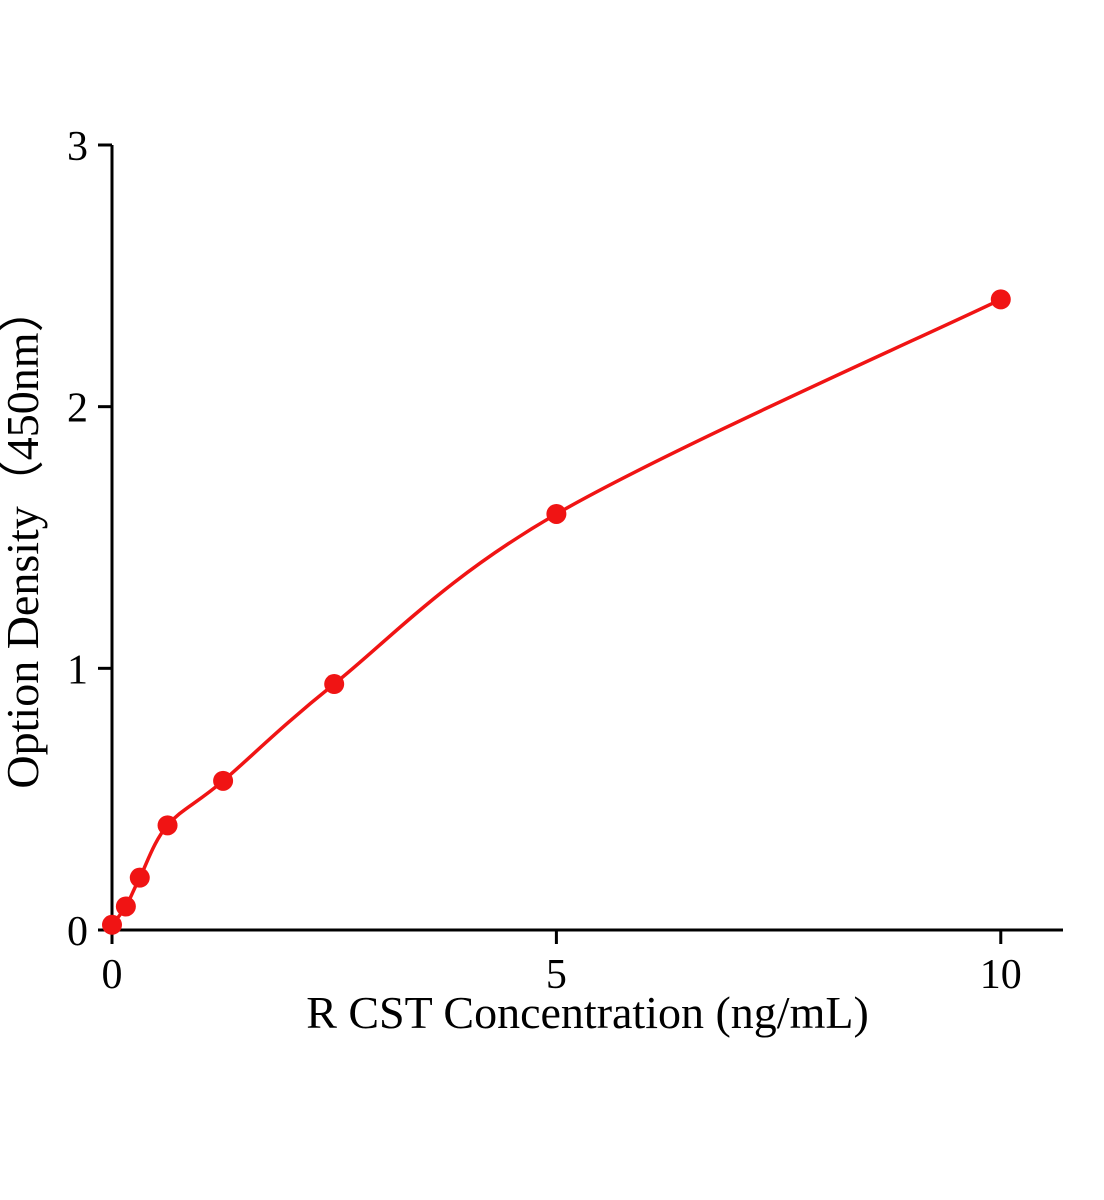 Image resolution: width=1104 pixels, height=1200 pixels. What do you see at coordinates (77, 147) in the screenshot?
I see `y-tick-label: 3` at bounding box center [77, 147].